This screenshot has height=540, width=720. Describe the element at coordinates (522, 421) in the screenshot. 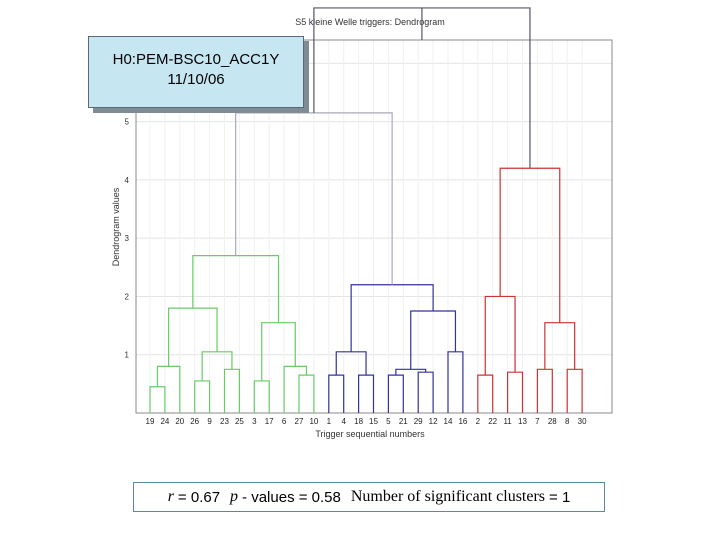

I see `leaf-label: 13` at that location.